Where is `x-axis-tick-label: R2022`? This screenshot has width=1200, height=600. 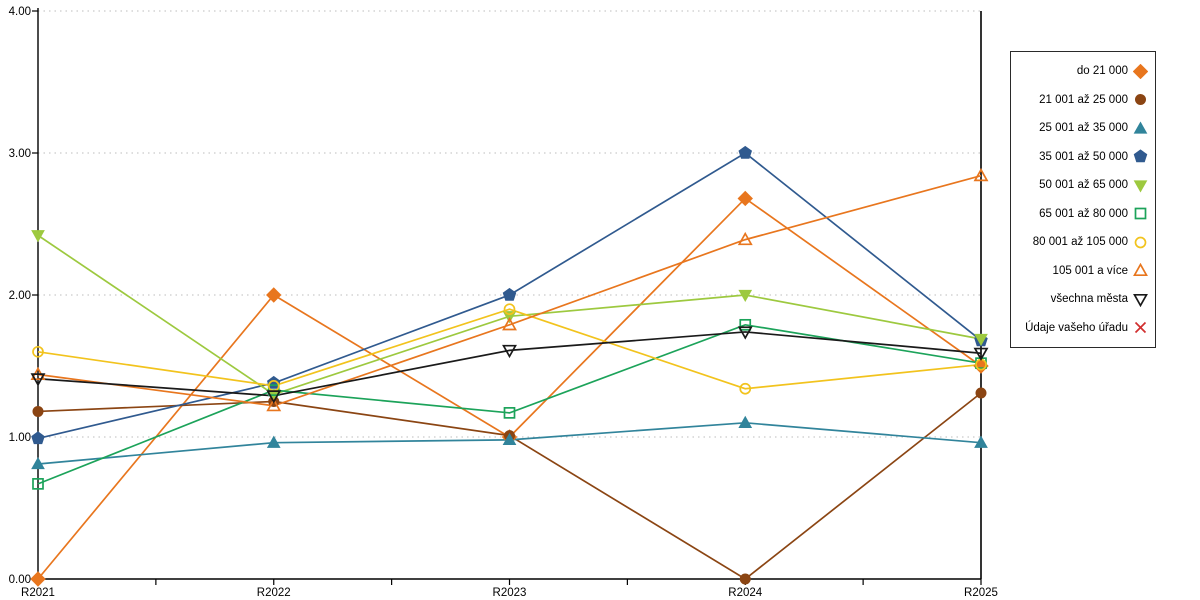 x-axis-tick-label: R2022 is located at coordinates (274, 593).